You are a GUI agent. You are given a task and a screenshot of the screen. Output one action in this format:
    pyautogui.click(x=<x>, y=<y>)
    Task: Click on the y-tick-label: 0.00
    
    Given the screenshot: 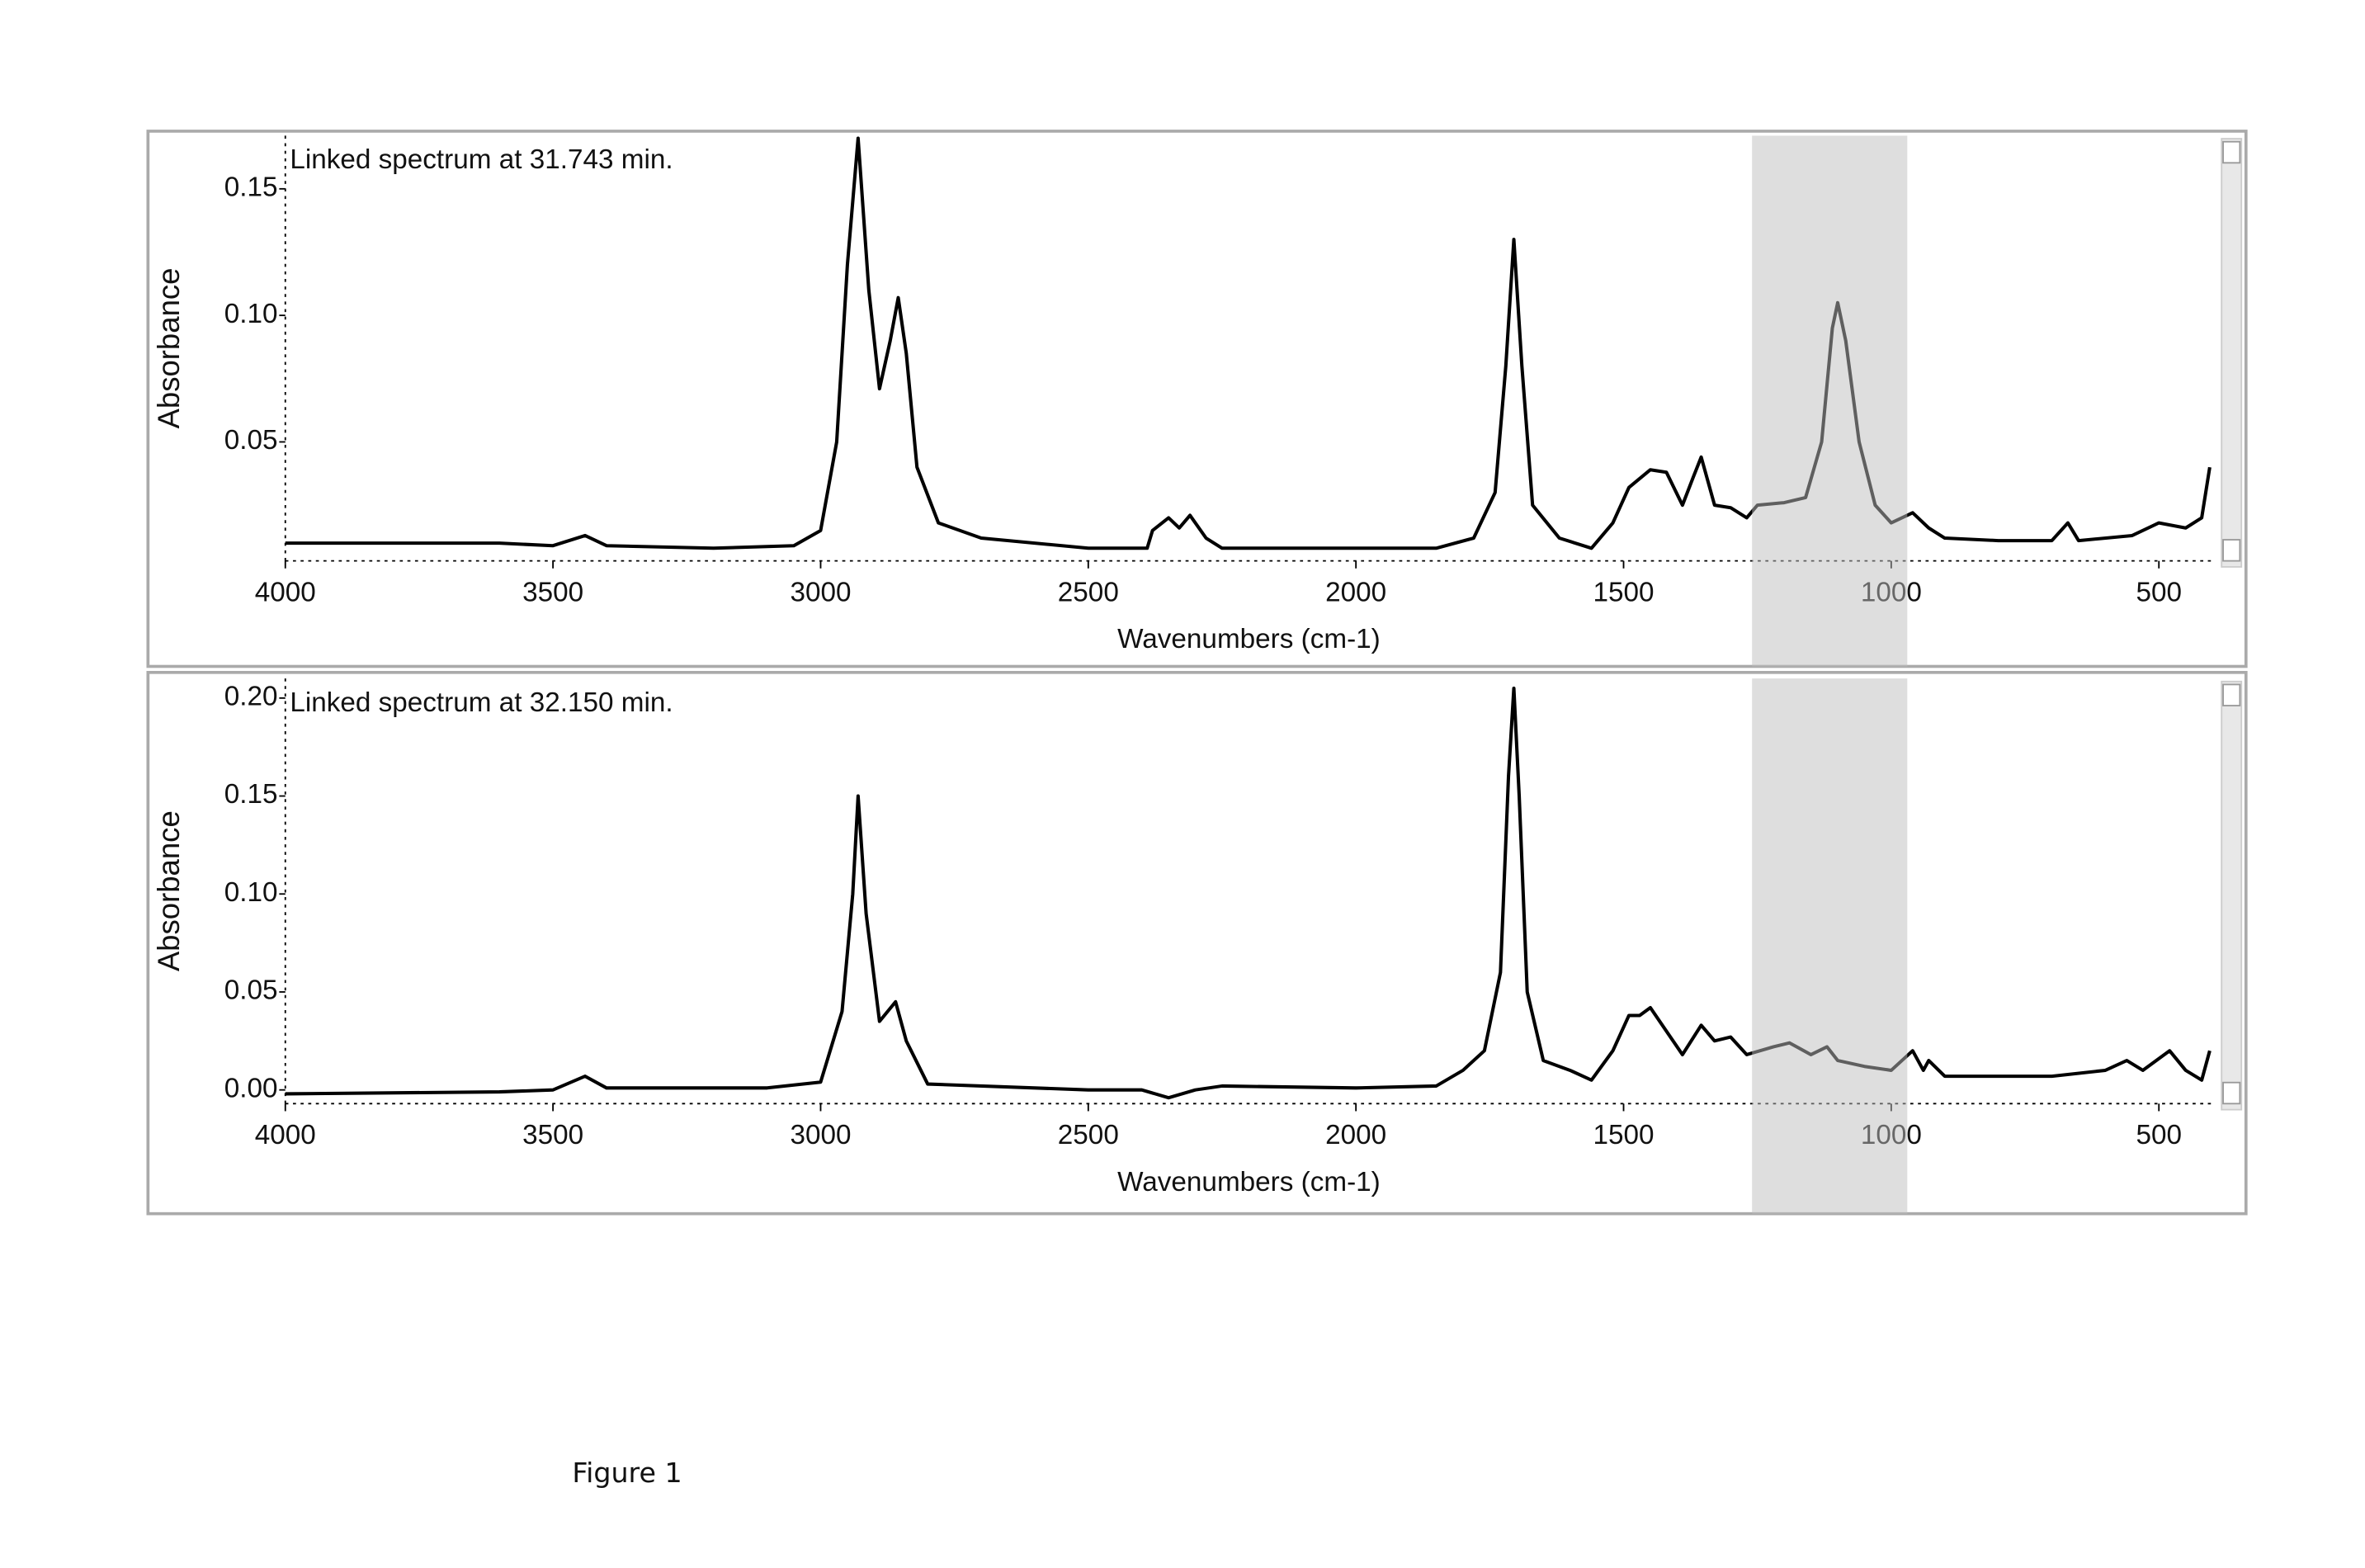 What is the action you would take?
    pyautogui.click(x=251, y=1089)
    